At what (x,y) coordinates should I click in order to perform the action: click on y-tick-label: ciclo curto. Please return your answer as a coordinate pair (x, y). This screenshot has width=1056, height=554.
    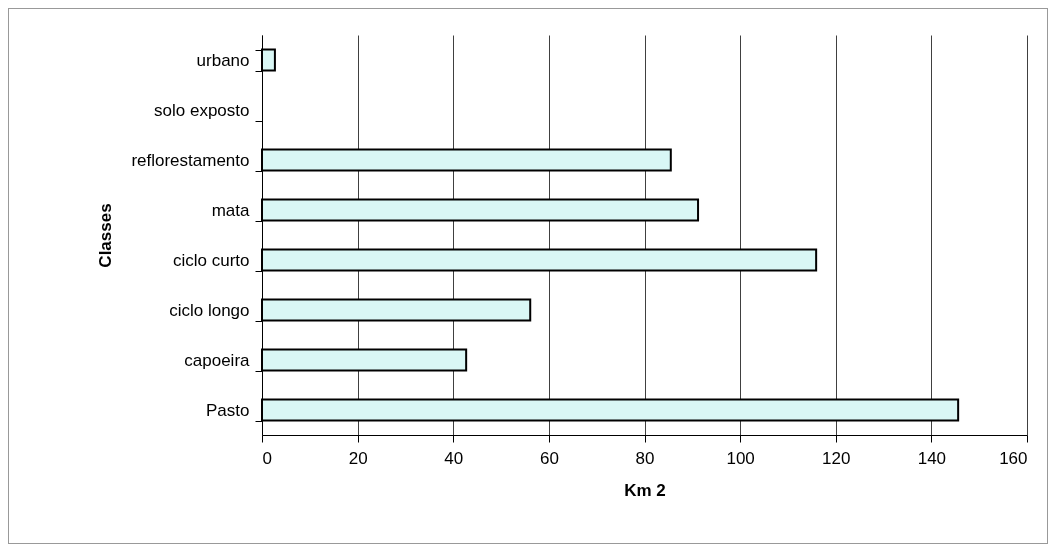
    Looking at the image, I should click on (211, 260).